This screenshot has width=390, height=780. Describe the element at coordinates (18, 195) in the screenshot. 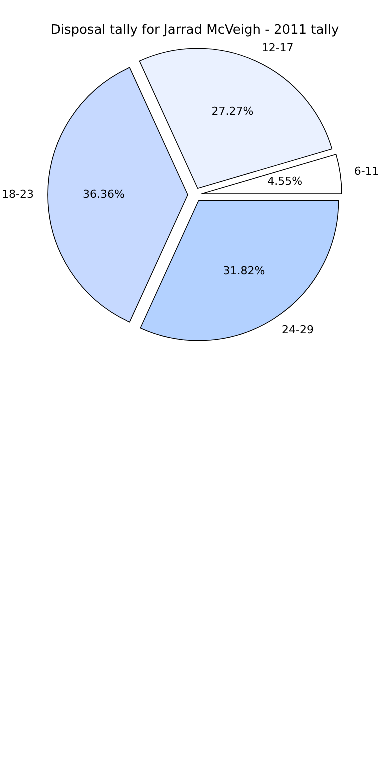

I see `slice-label: 18-23` at that location.